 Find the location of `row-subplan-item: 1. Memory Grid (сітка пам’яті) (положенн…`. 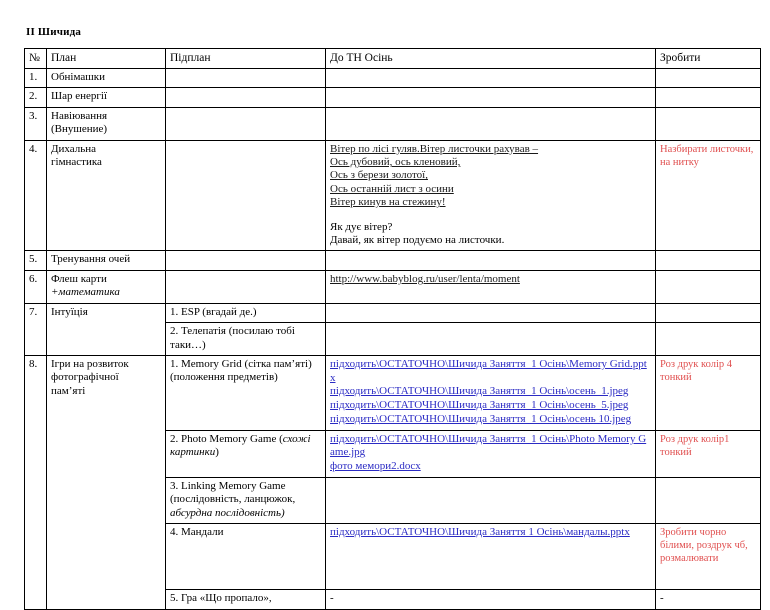

row-subplan-item: 1. Memory Grid (сітка пам’яті) (положенн… is located at coordinates (245, 392).